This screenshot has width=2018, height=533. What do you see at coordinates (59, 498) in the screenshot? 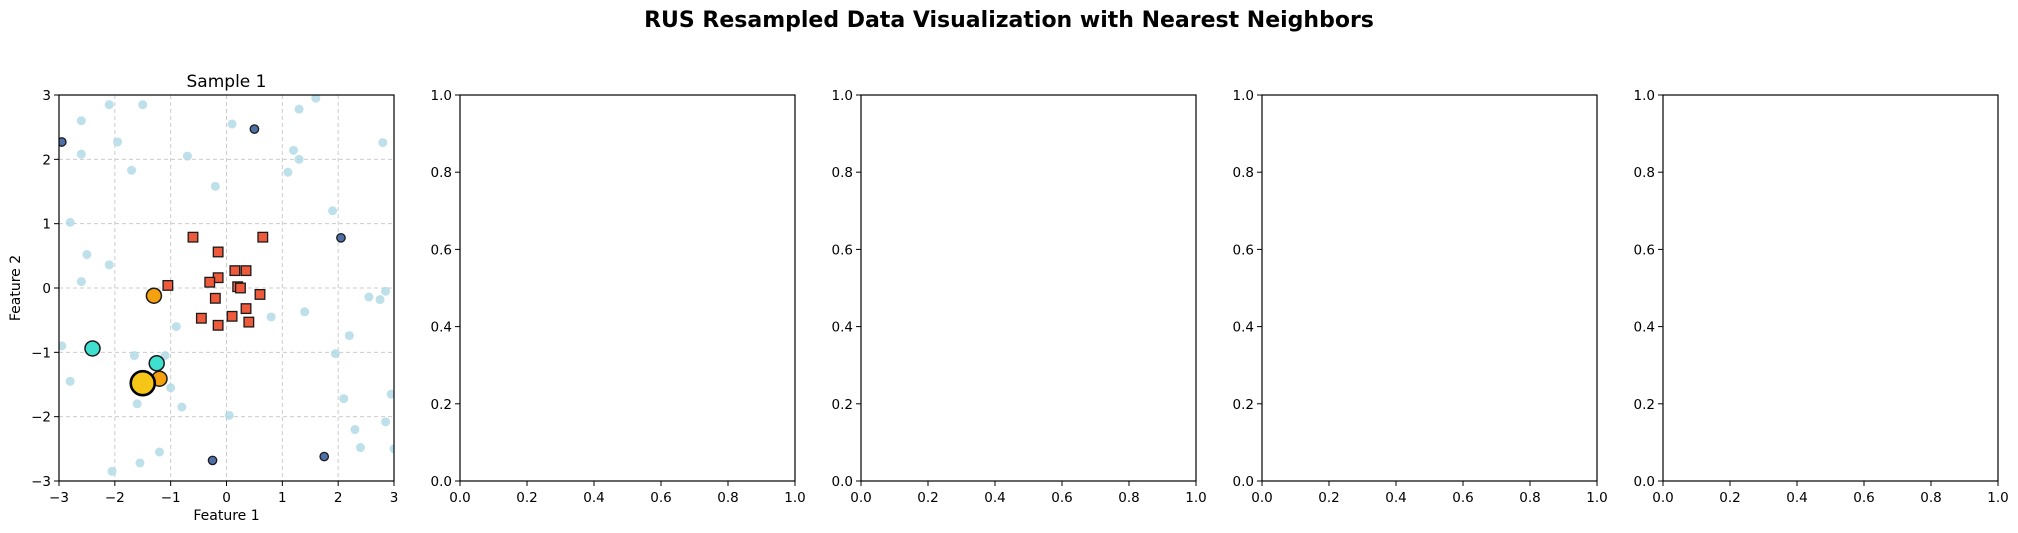
I see `x-tick-label: −3` at bounding box center [59, 498].